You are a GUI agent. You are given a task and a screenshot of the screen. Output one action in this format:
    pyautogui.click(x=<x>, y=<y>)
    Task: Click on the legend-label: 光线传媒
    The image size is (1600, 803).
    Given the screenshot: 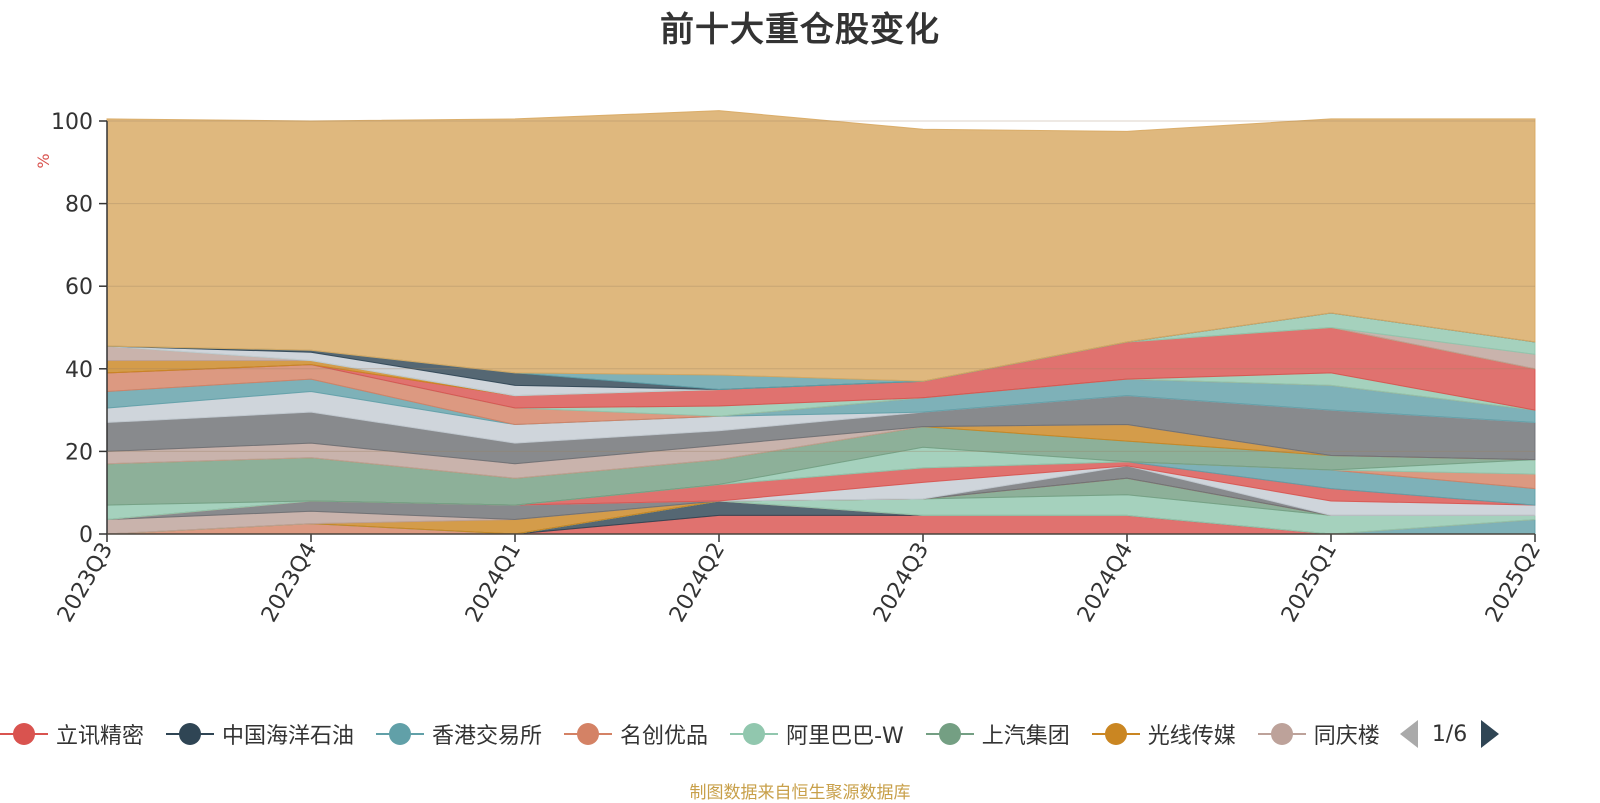 What is the action you would take?
    pyautogui.click(x=1191, y=736)
    